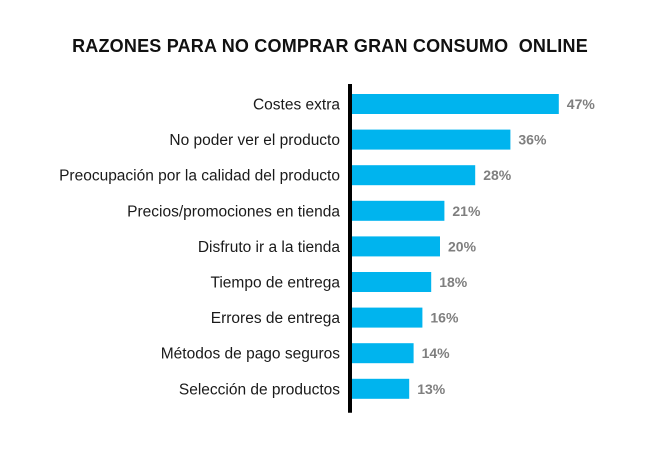 The height and width of the screenshot is (455, 666). I want to click on value-label: 16%, so click(444, 318).